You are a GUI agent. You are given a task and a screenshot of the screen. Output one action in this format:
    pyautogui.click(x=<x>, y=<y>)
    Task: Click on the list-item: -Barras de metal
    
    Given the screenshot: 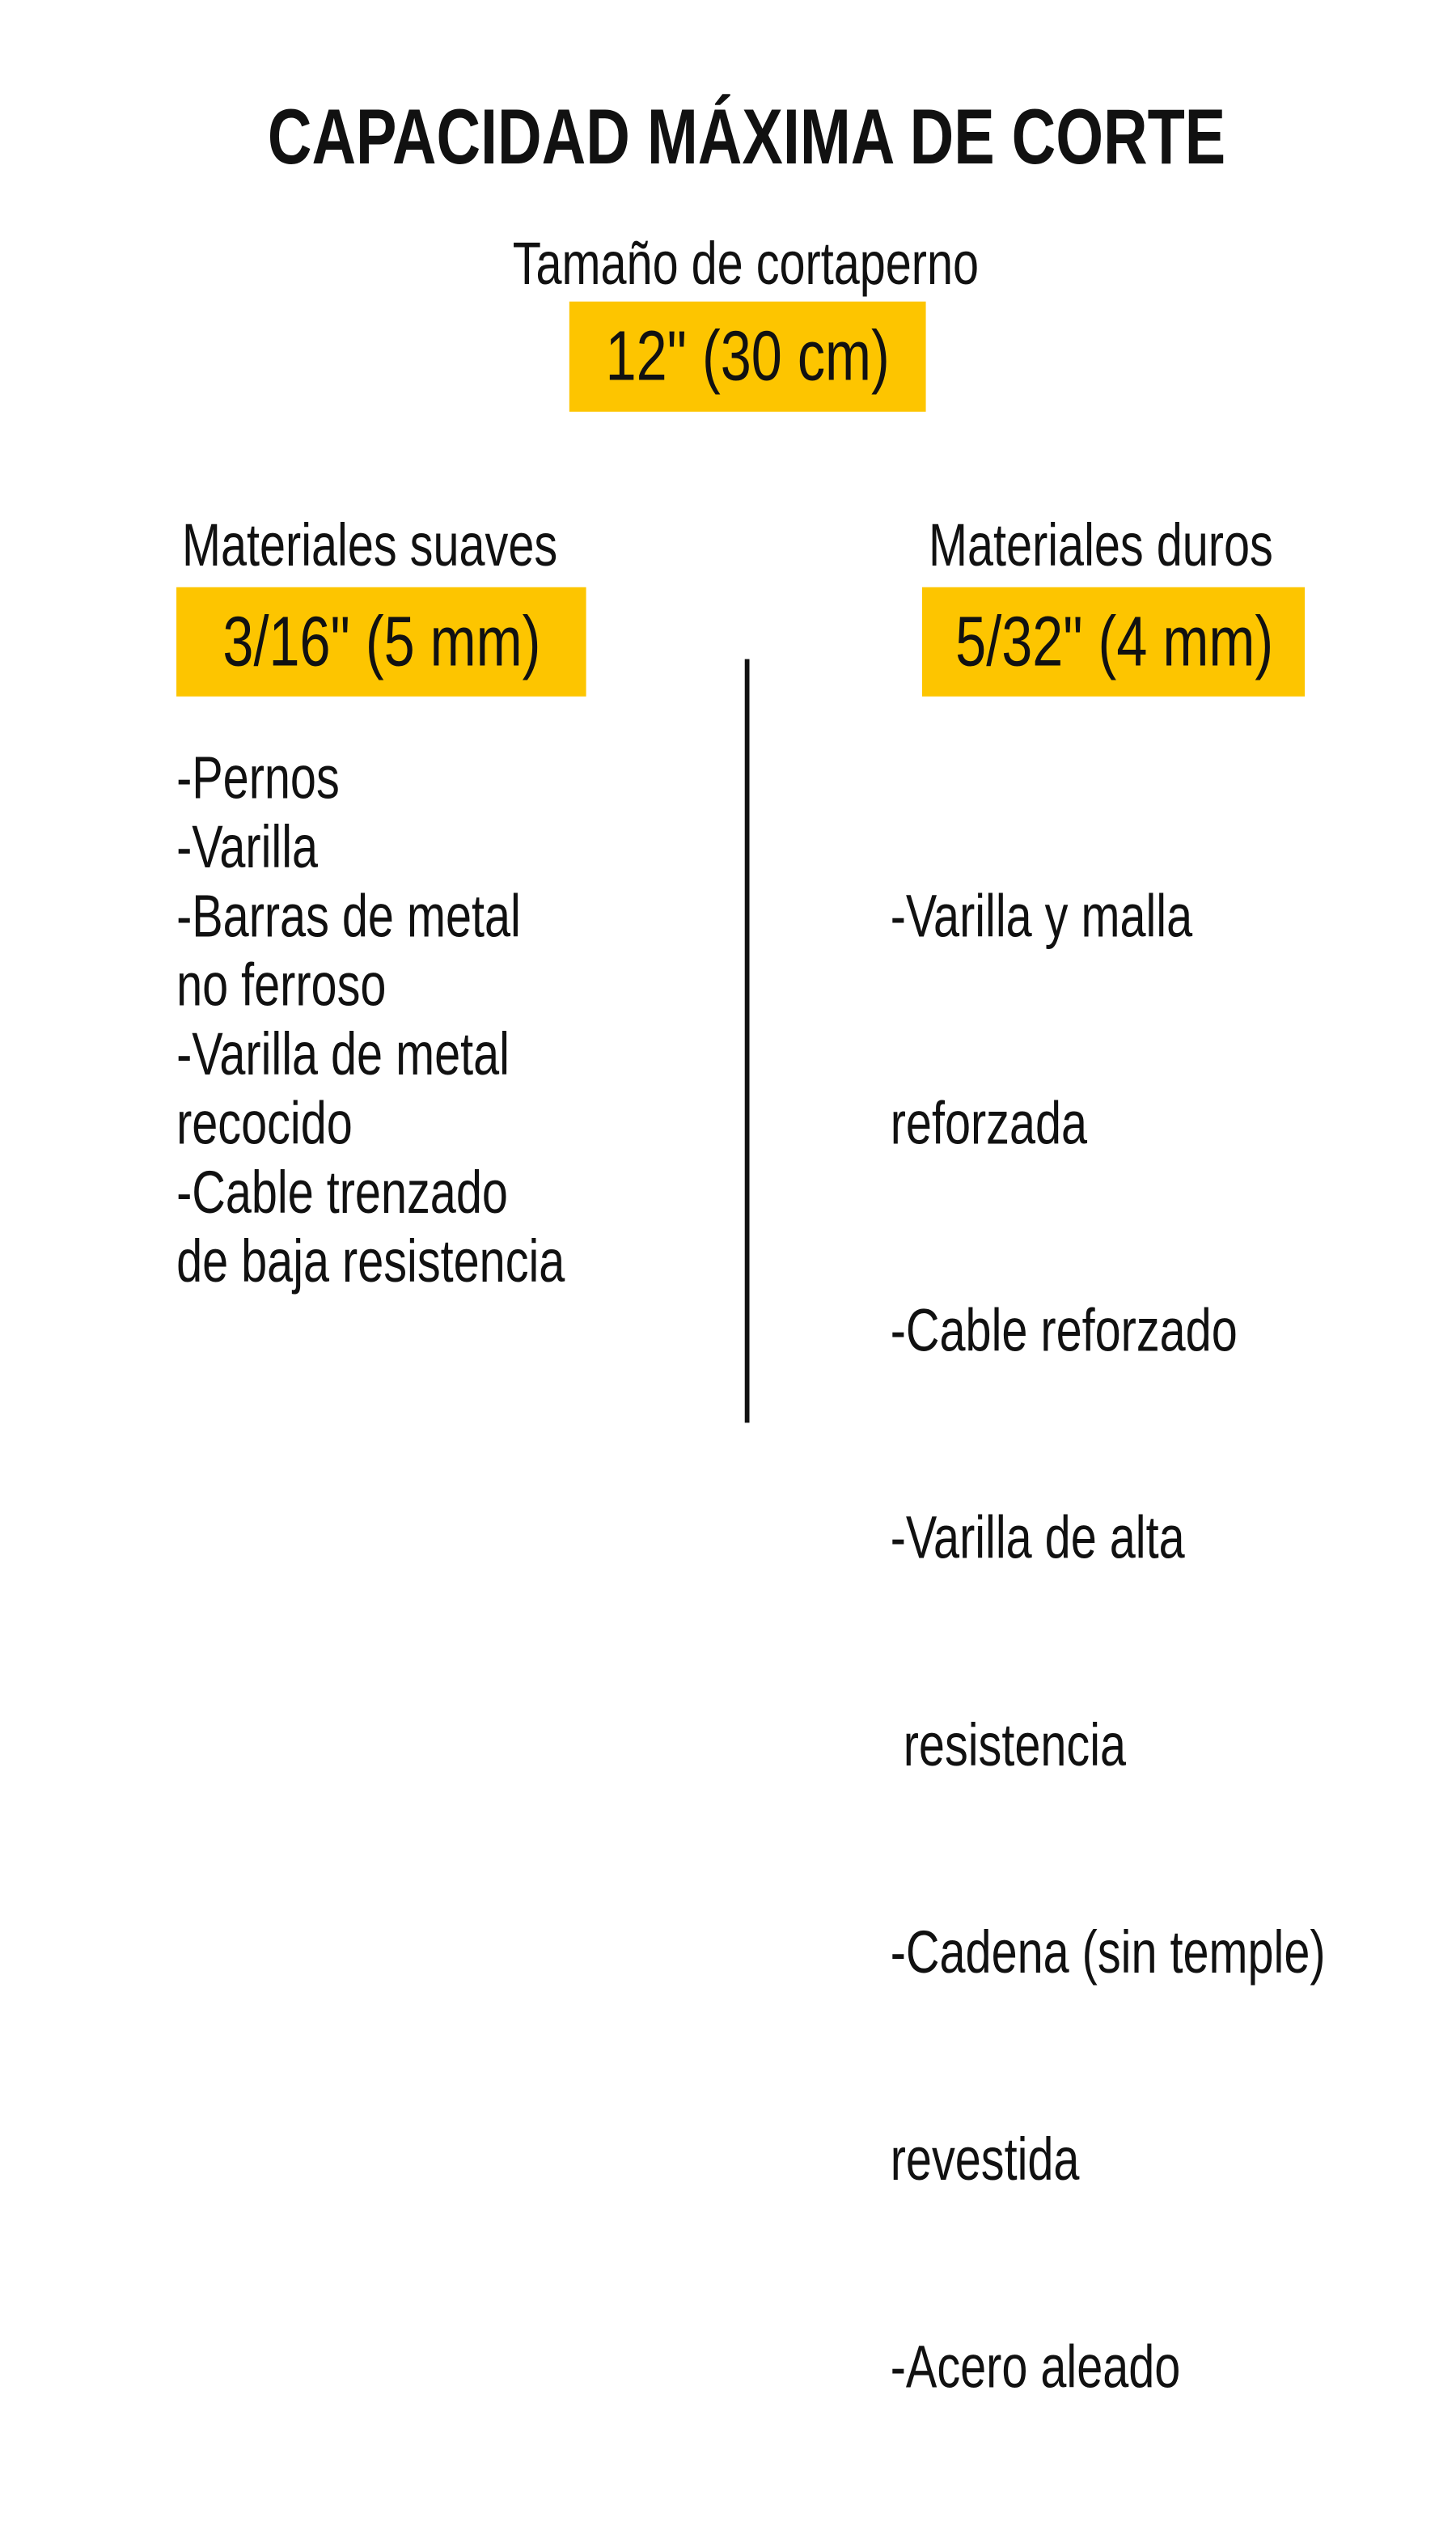 What is the action you would take?
    pyautogui.click(x=348, y=916)
    